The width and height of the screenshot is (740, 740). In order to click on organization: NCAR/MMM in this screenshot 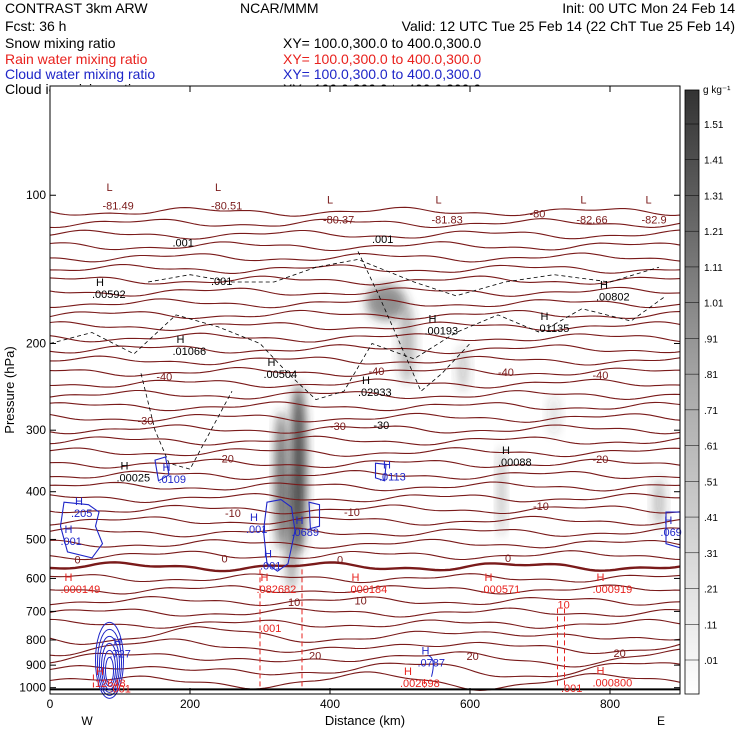, I will do `click(279, 8)`.